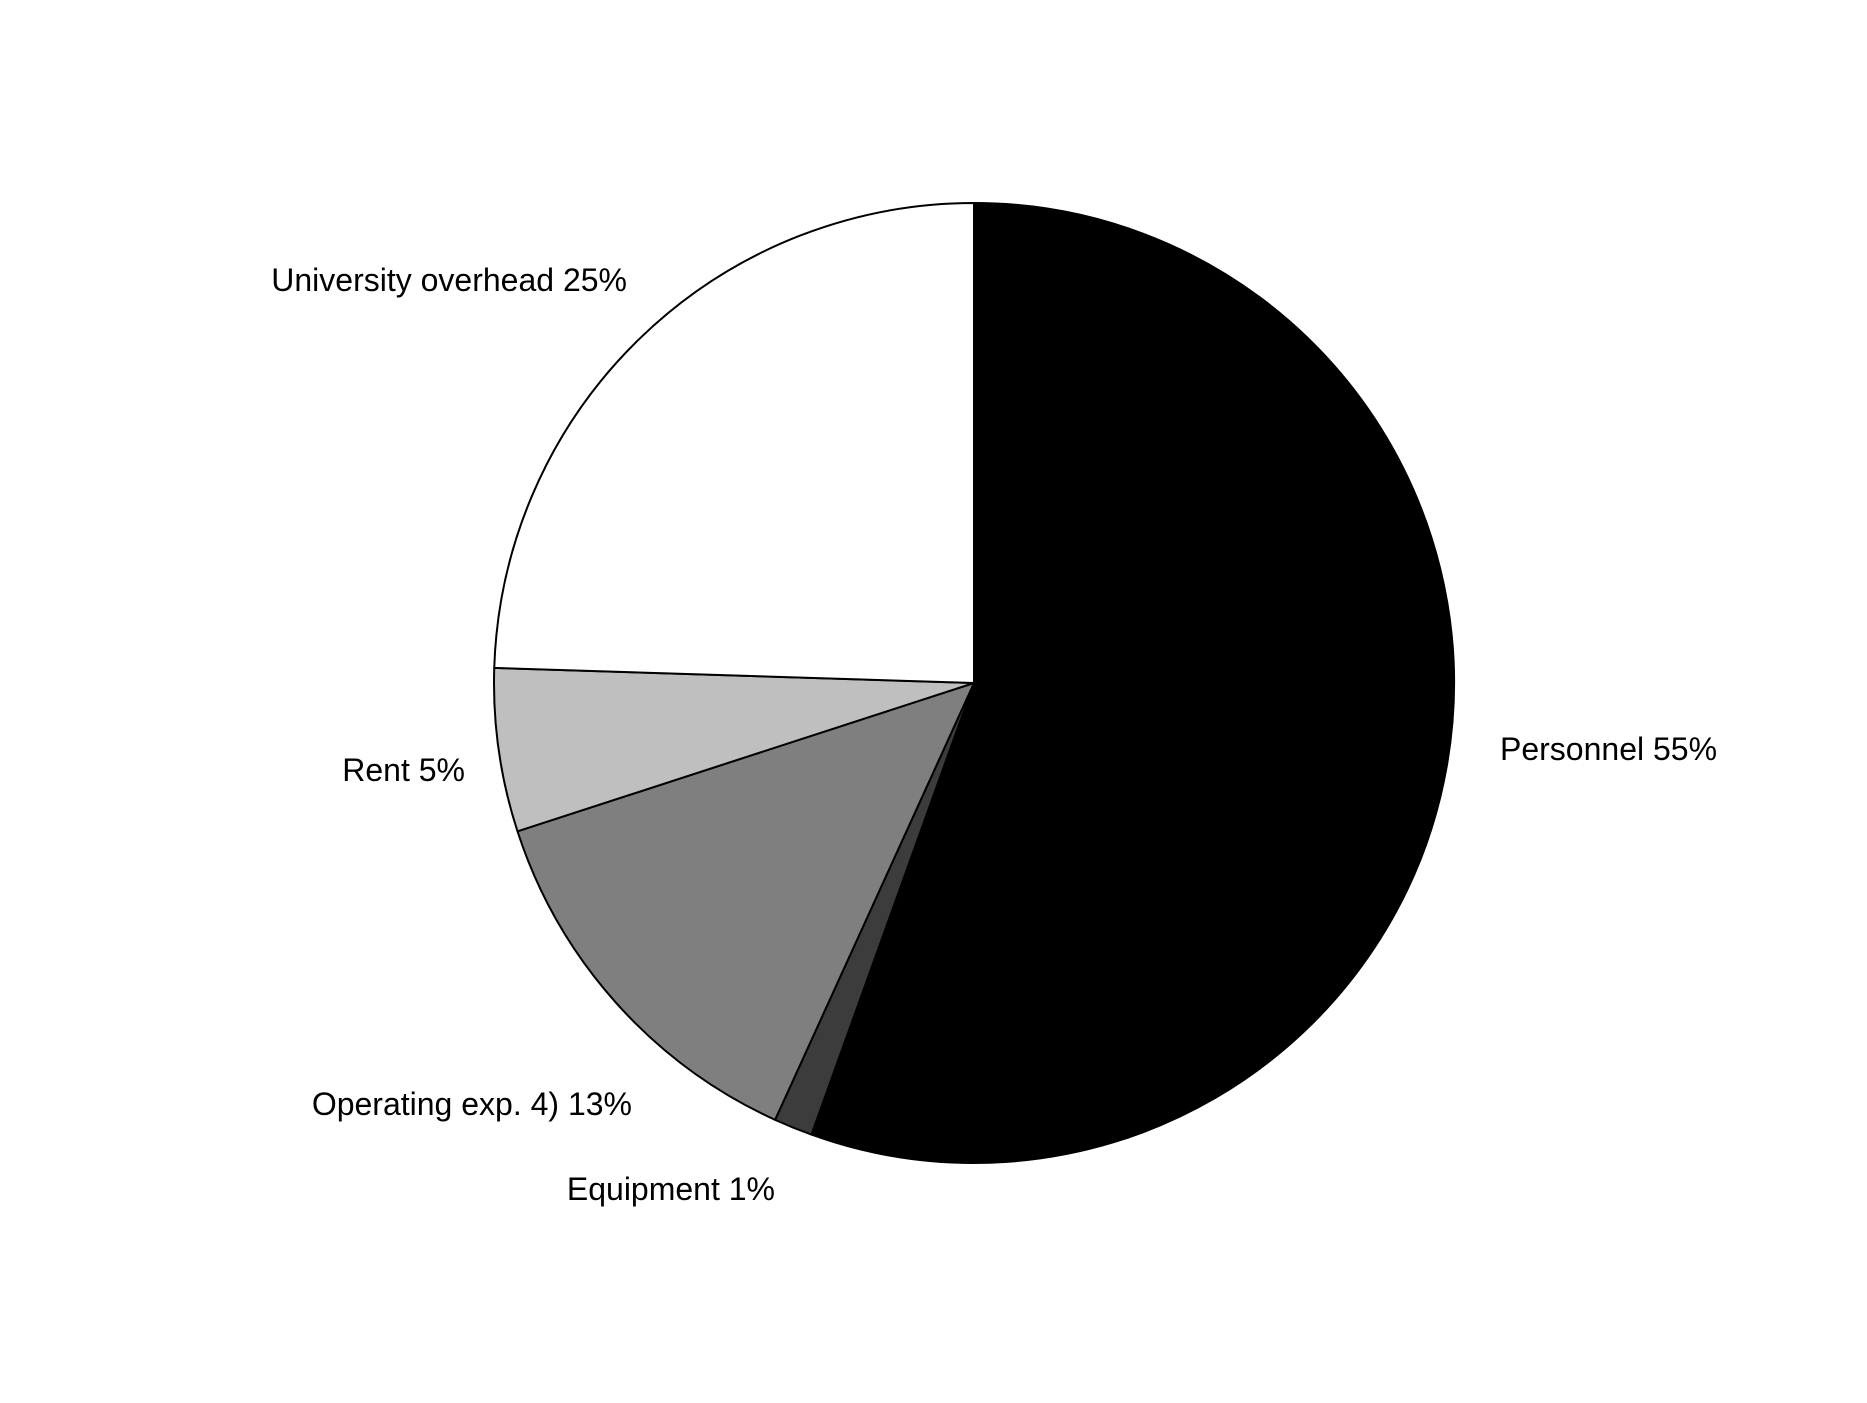 The height and width of the screenshot is (1403, 1867). I want to click on slice-label-personnel: Personnel 55%, so click(1608, 749).